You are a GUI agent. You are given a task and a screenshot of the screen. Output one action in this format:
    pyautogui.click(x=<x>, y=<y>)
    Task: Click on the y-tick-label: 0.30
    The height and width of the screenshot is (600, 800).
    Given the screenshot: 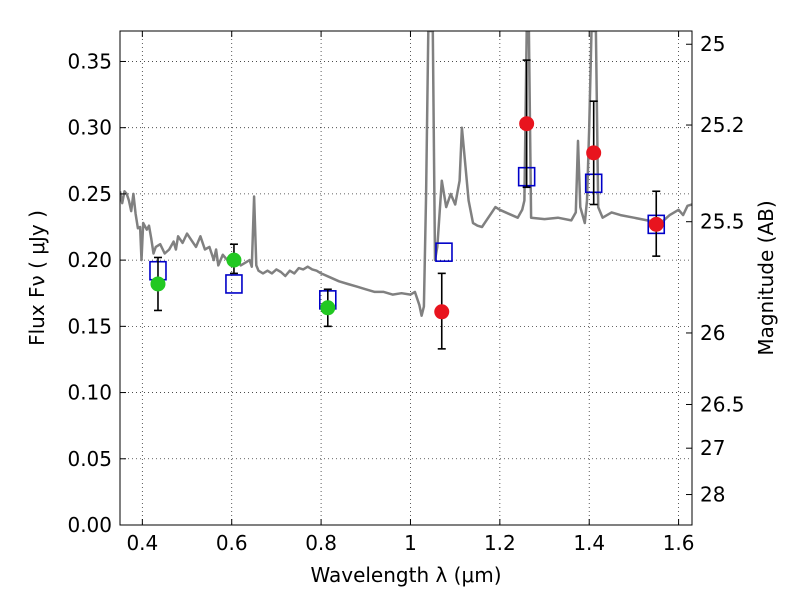 What is the action you would take?
    pyautogui.click(x=89, y=128)
    